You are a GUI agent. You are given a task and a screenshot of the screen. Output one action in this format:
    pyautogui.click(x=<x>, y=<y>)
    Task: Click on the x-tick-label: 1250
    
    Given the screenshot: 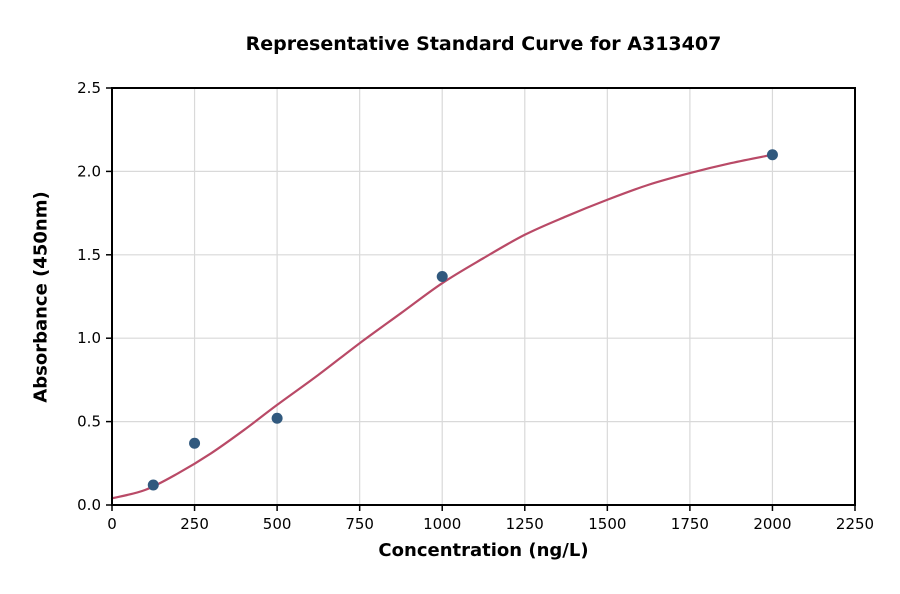 What is the action you would take?
    pyautogui.click(x=525, y=524)
    